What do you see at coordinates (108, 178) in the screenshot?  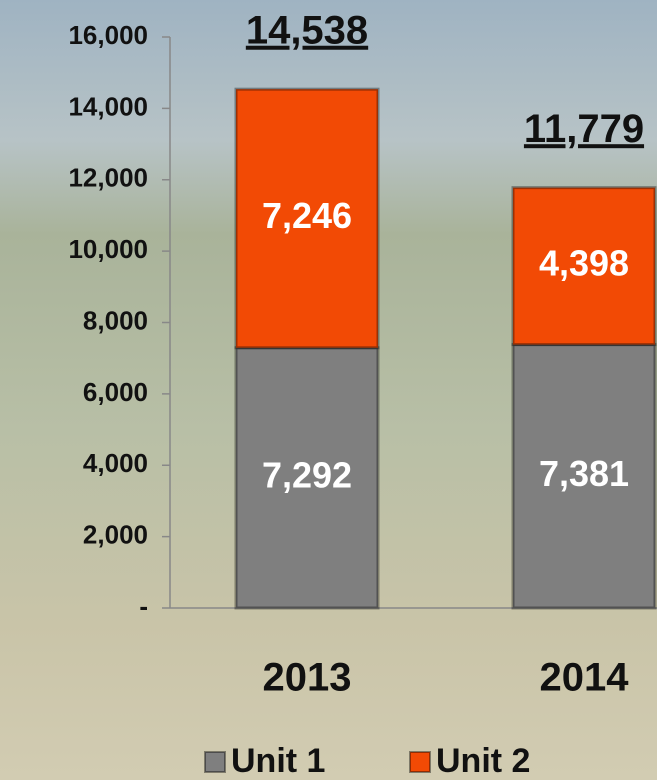 I see `y-tick-label: 12,000` at bounding box center [108, 178].